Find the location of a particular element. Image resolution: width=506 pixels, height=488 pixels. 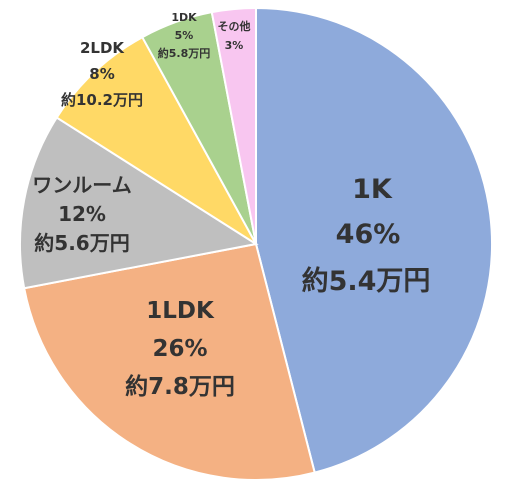

slice-label-2ldk: 2LDK 8% 約10.2万円 is located at coordinates (102, 74).